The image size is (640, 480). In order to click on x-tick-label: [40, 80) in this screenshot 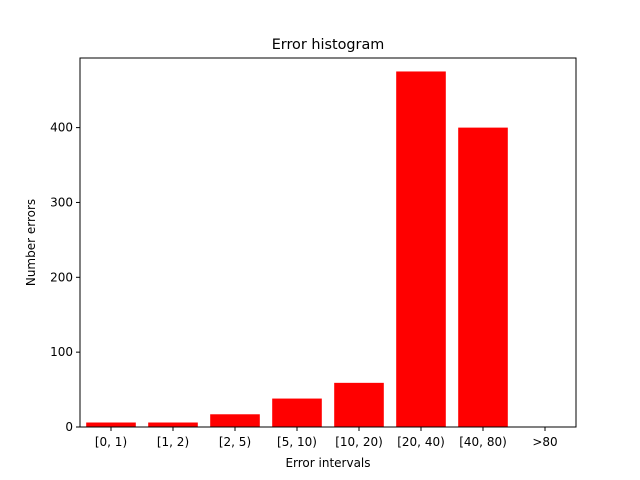, I will do `click(483, 442)`.